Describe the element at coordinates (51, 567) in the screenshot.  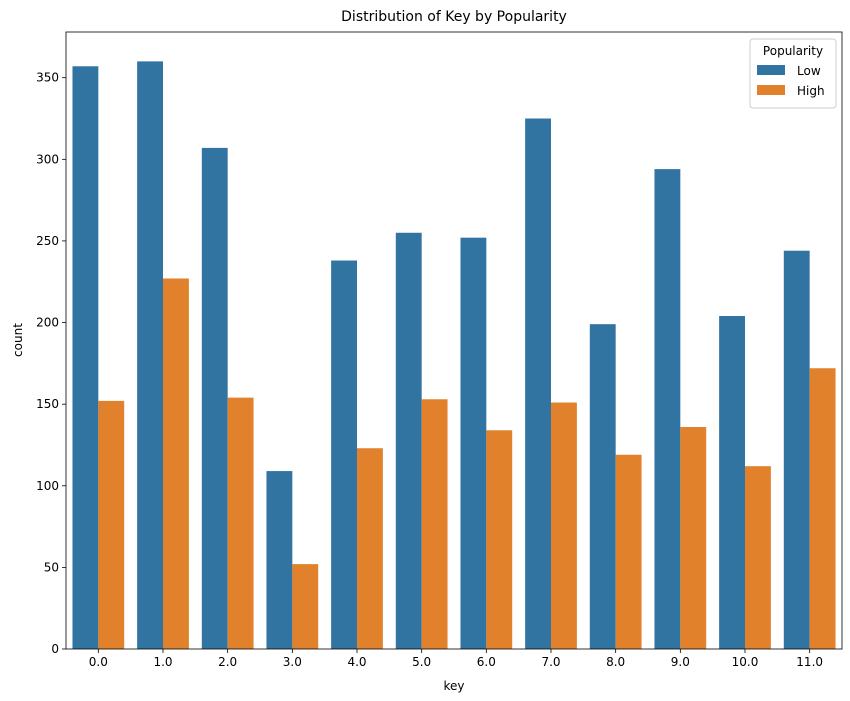
I see `y-tick-label: 50` at that location.